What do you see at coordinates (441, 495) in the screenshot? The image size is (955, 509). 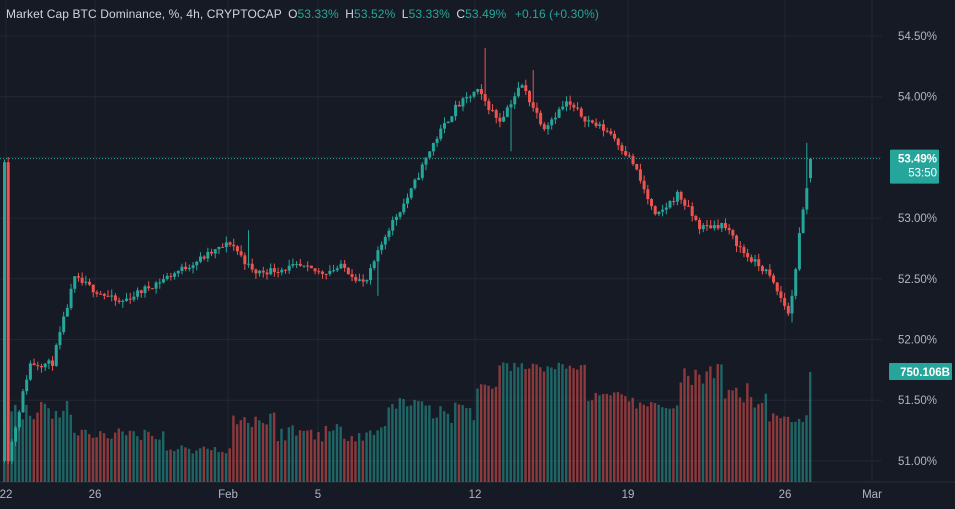 I see `time-axis: 22 26 Feb 5 12 19 26 Mar` at bounding box center [441, 495].